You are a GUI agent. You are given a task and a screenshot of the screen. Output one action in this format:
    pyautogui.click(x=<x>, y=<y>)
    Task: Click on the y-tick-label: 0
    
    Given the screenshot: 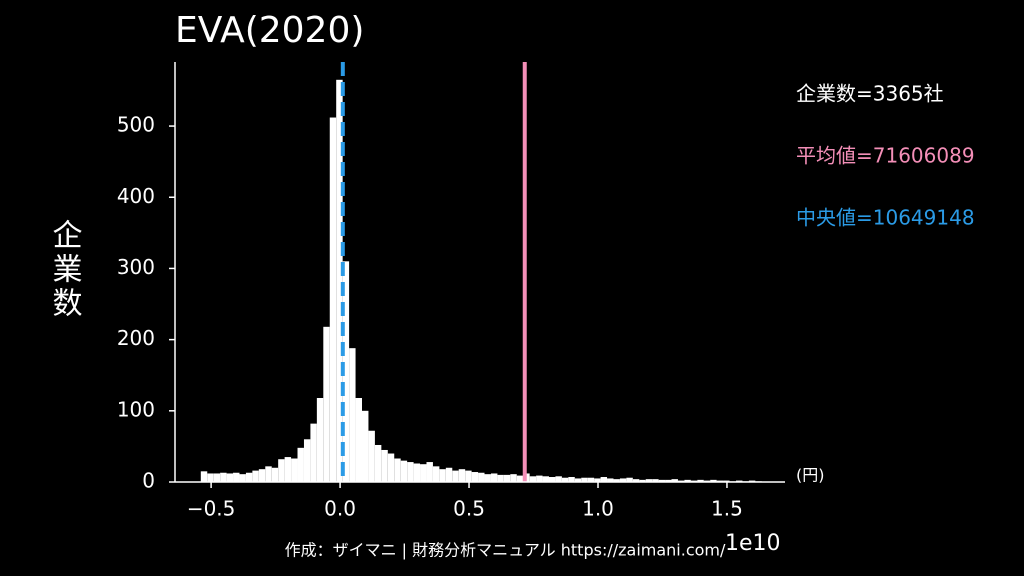 What is the action you would take?
    pyautogui.click(x=148, y=481)
    